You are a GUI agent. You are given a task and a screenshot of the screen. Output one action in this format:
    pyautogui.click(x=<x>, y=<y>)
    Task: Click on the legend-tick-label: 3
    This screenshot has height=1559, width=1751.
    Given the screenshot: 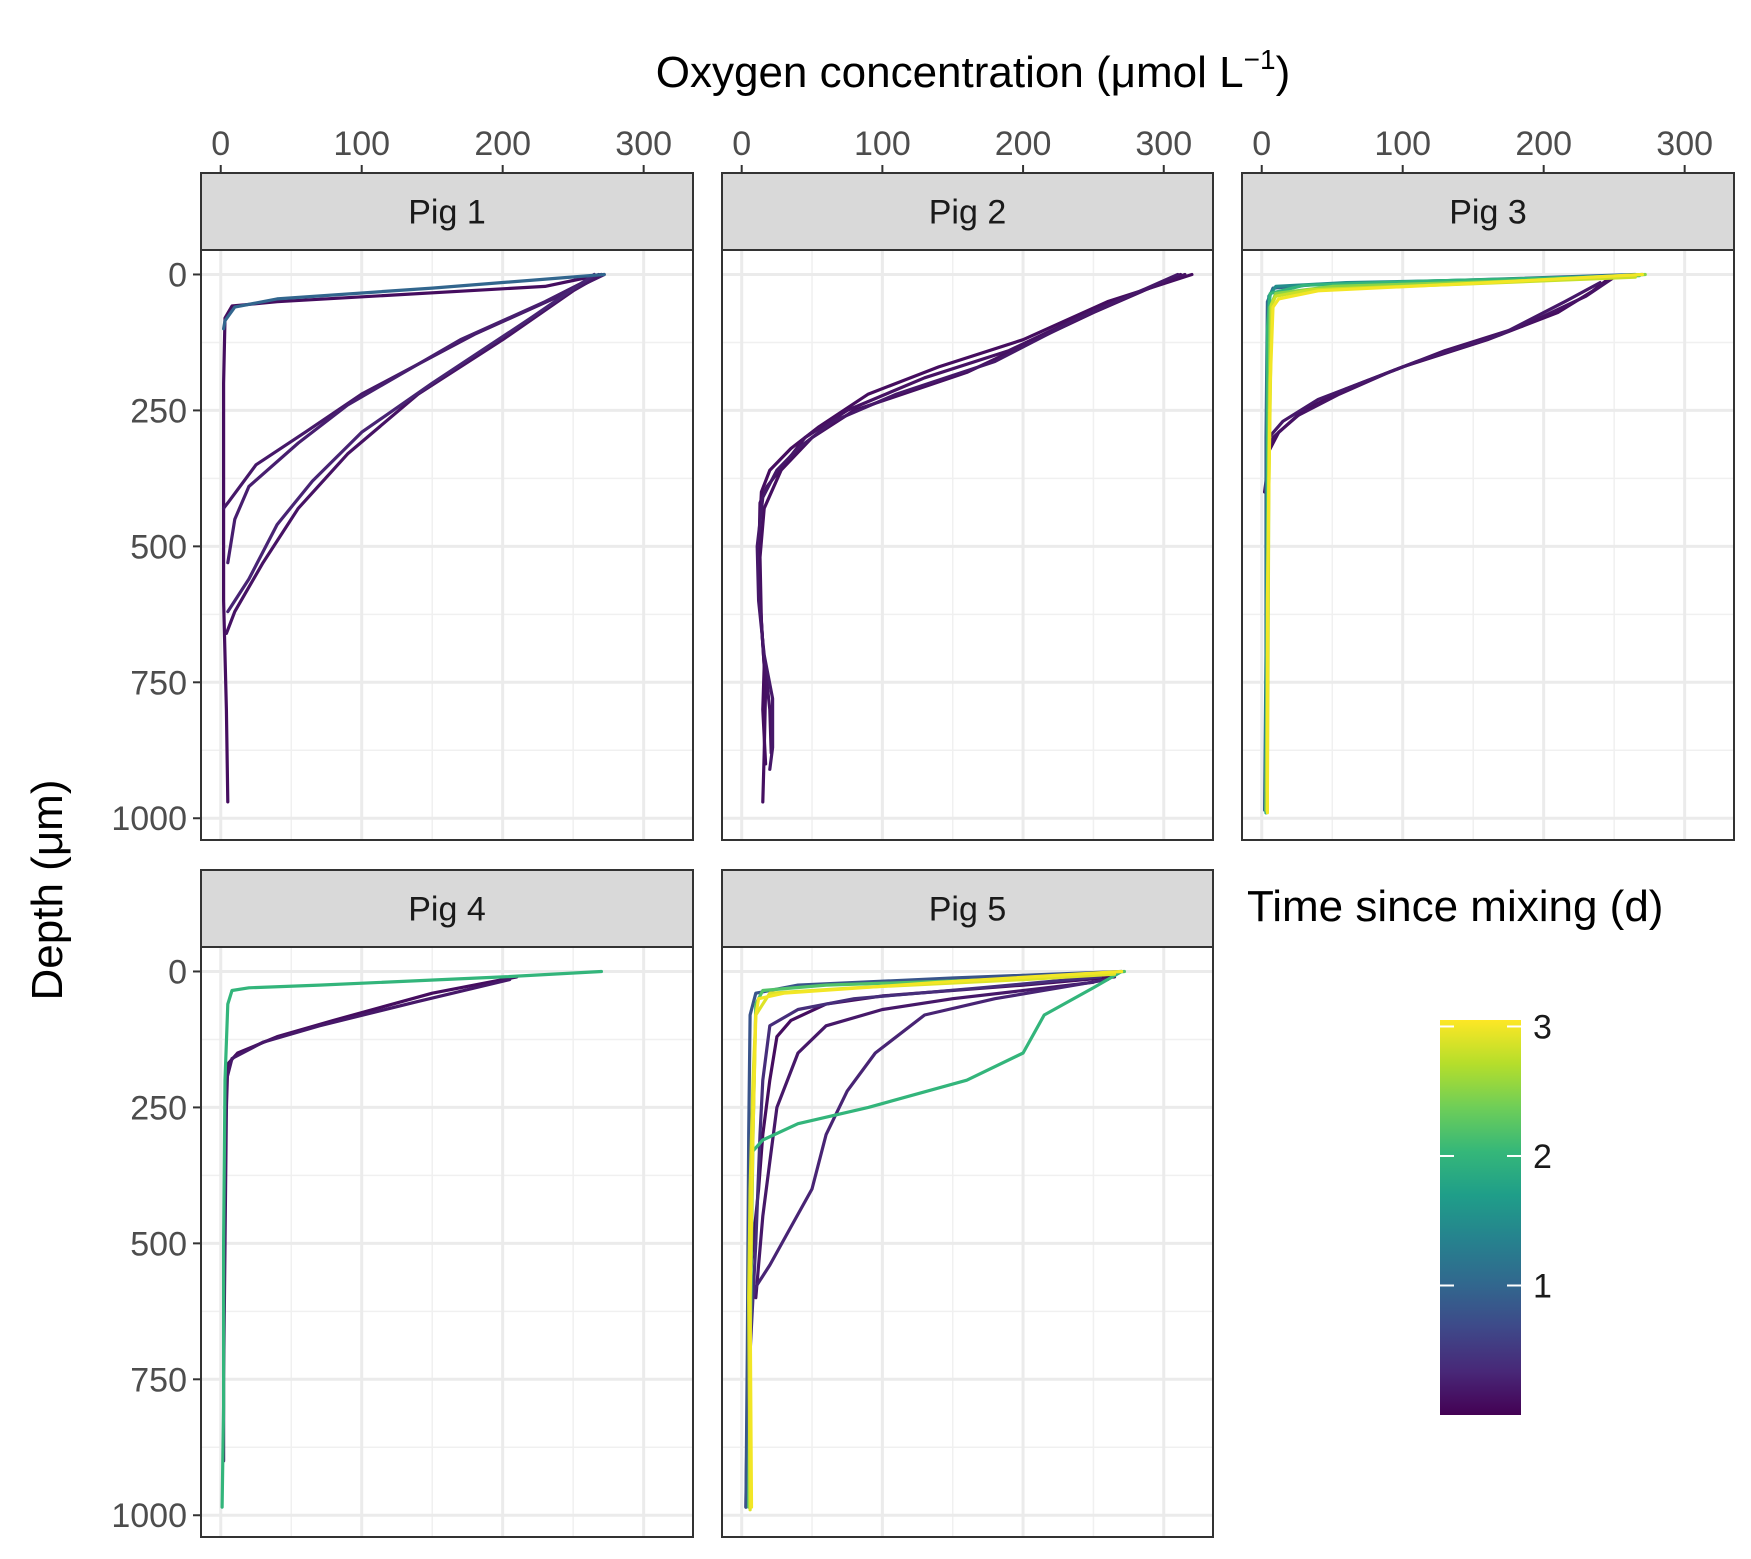 What is the action you would take?
    pyautogui.click(x=1542, y=1027)
    